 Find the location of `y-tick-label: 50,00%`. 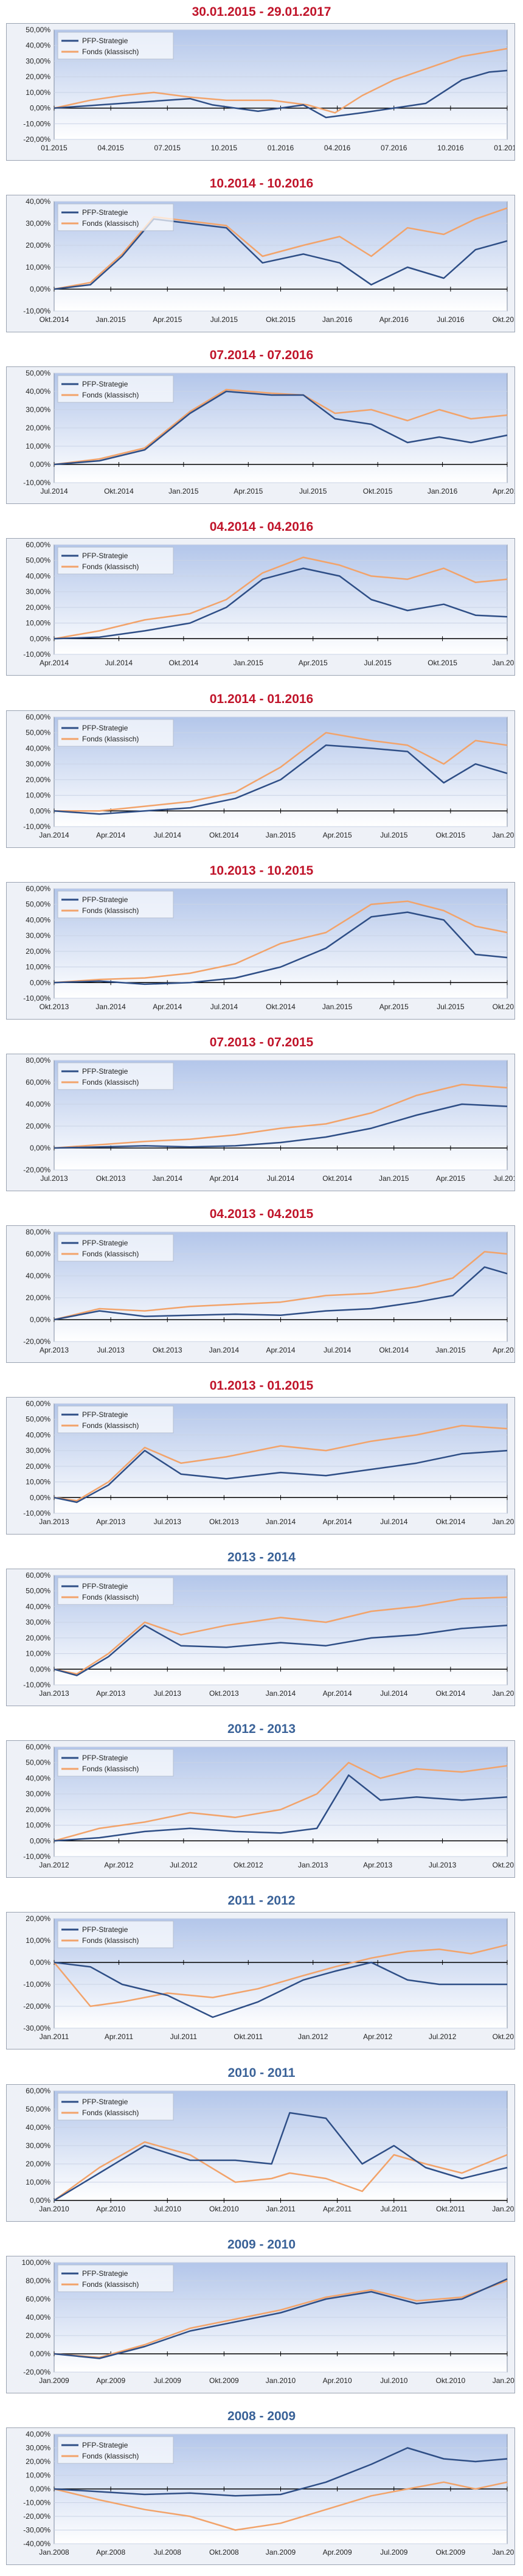

y-tick-label: 50,00% is located at coordinates (38, 30).